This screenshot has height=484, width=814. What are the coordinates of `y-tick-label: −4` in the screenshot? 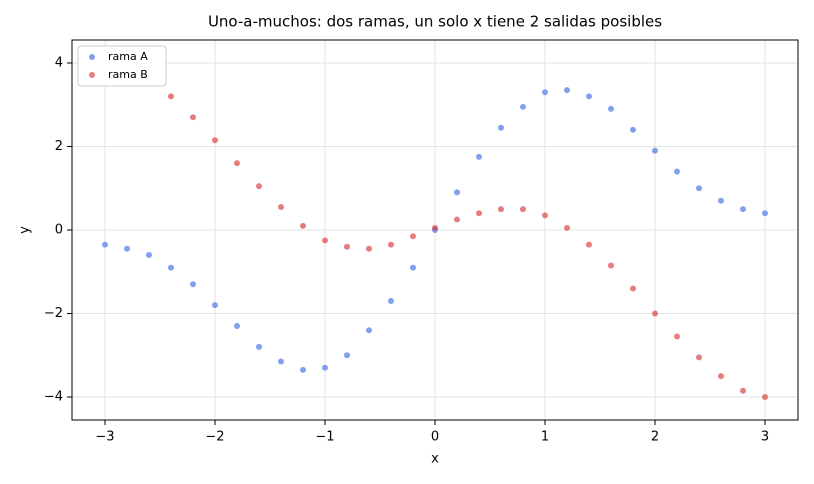 It's located at (53, 397).